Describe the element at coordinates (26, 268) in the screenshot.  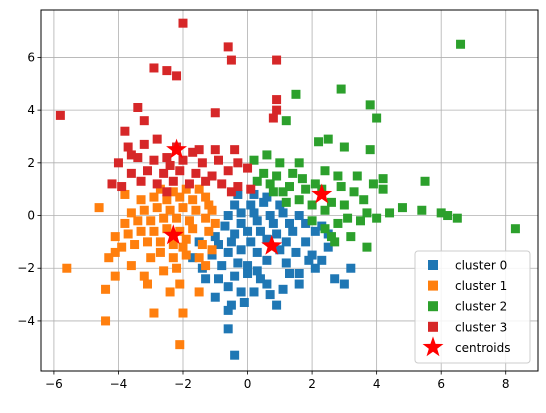
I see `y-tick-label: −2` at that location.